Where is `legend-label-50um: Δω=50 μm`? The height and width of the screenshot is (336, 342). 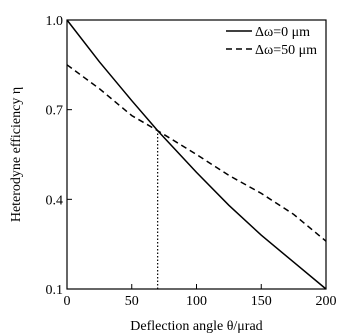 legend-label-50um: Δω=50 μm is located at coordinates (286, 50).